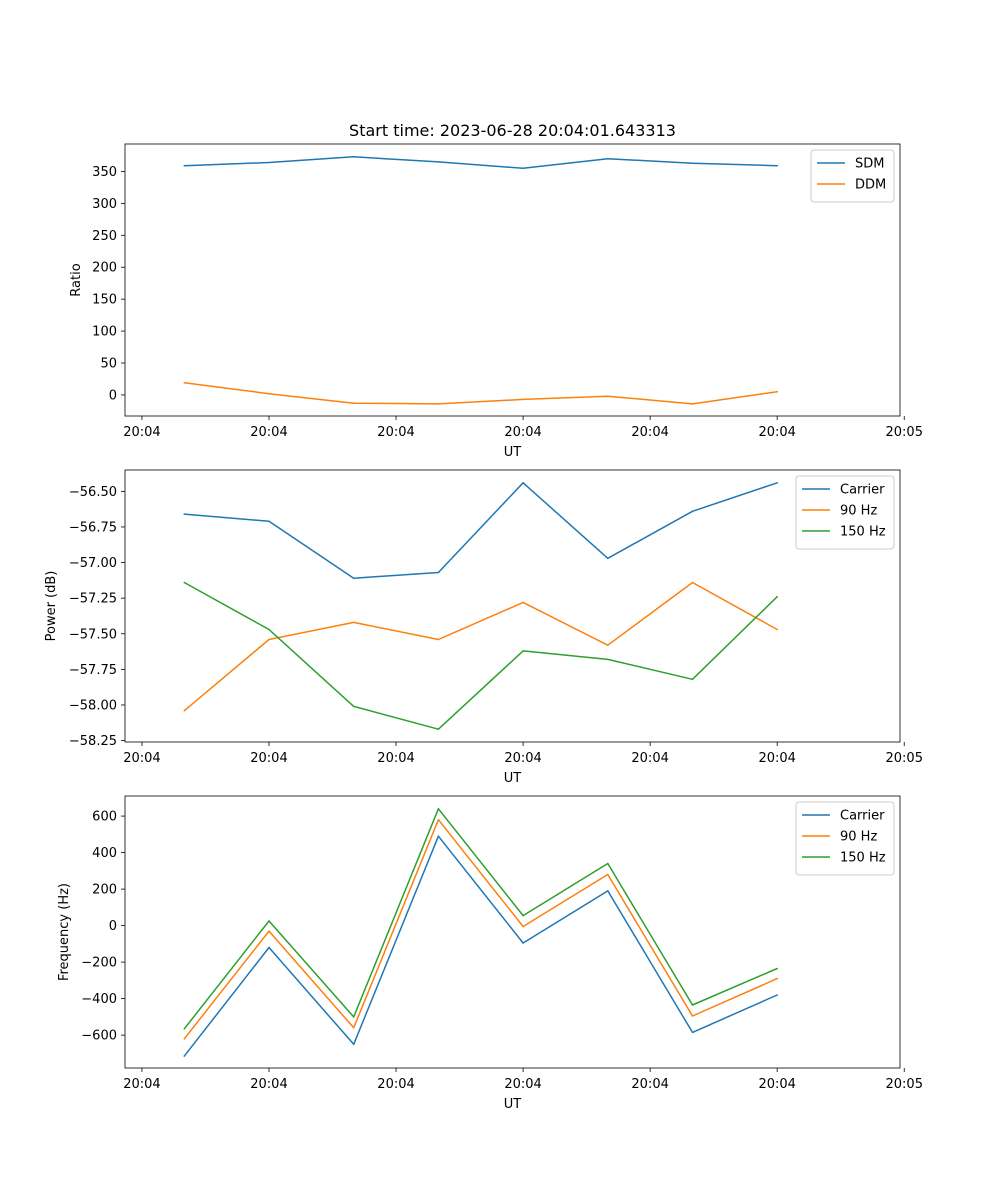 The image size is (1000, 1200). What do you see at coordinates (863, 858) in the screenshot?
I see `legend-label: 150 Hz` at bounding box center [863, 858].